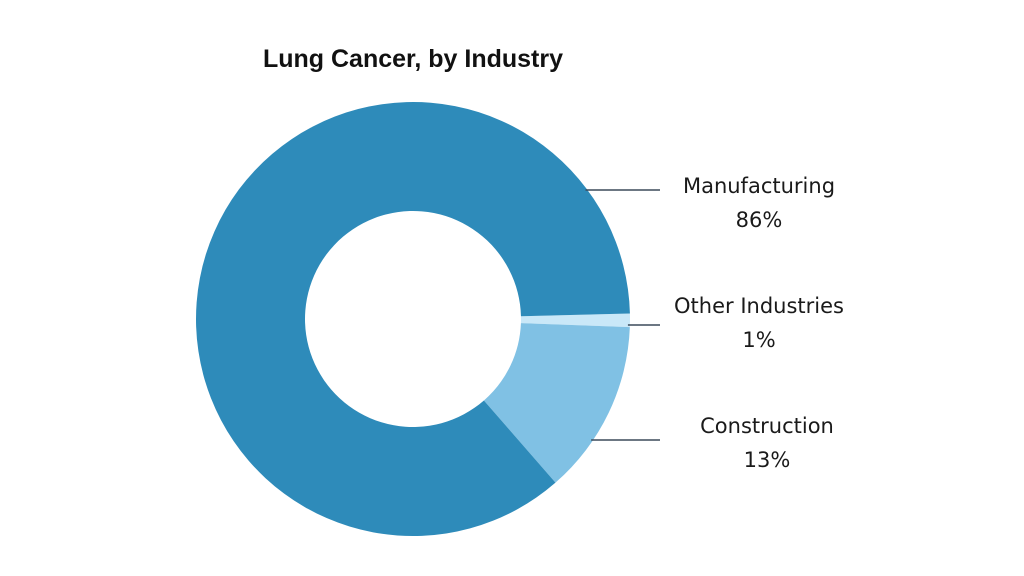 This screenshot has width=1024, height=576. Describe the element at coordinates (759, 220) in the screenshot. I see `slice-label-manufacturing-value: 86%` at that location.